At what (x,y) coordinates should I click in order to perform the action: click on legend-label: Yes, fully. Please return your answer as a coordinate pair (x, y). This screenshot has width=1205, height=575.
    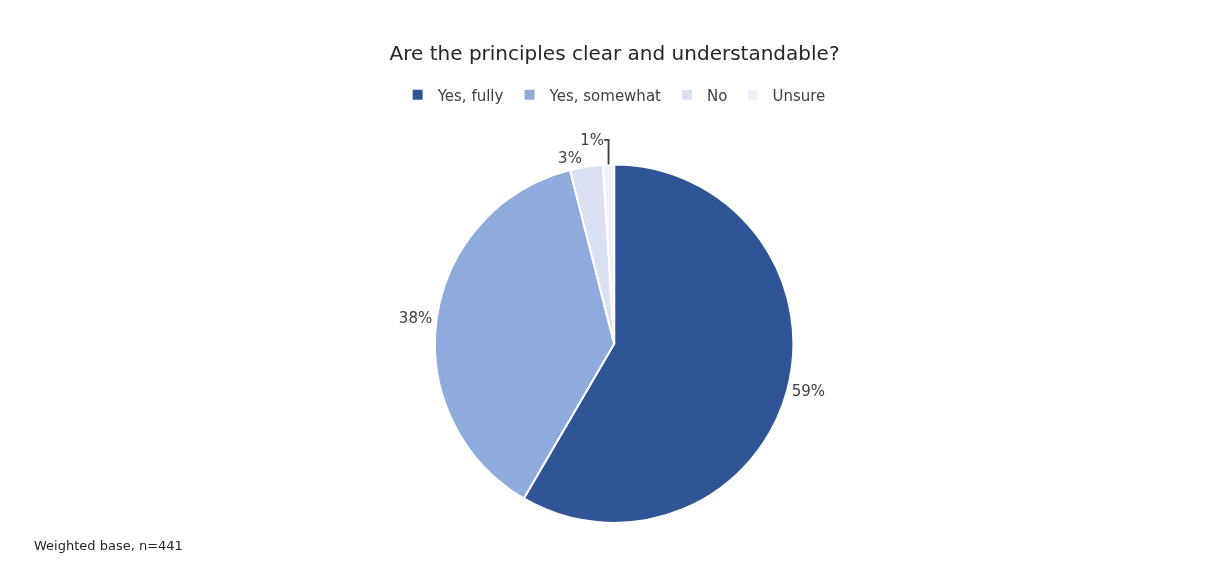
    Looking at the image, I should click on (470, 95).